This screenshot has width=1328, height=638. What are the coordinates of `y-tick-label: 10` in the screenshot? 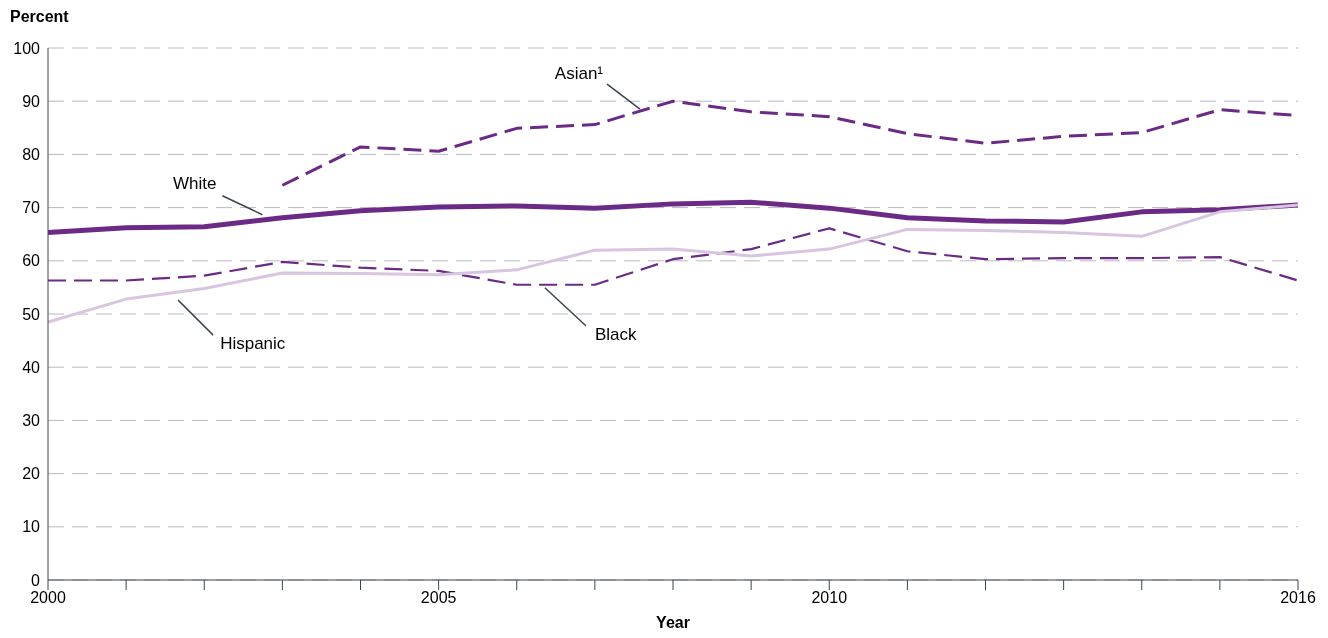 It's located at (31, 527).